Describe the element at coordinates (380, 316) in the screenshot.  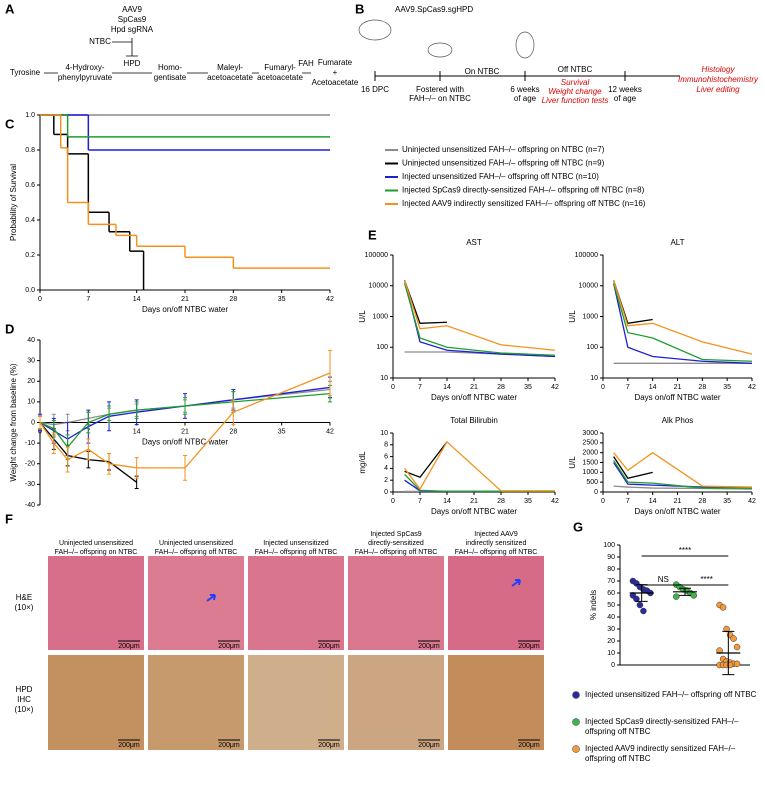
I see `y-tick-label: 1000` at that location.